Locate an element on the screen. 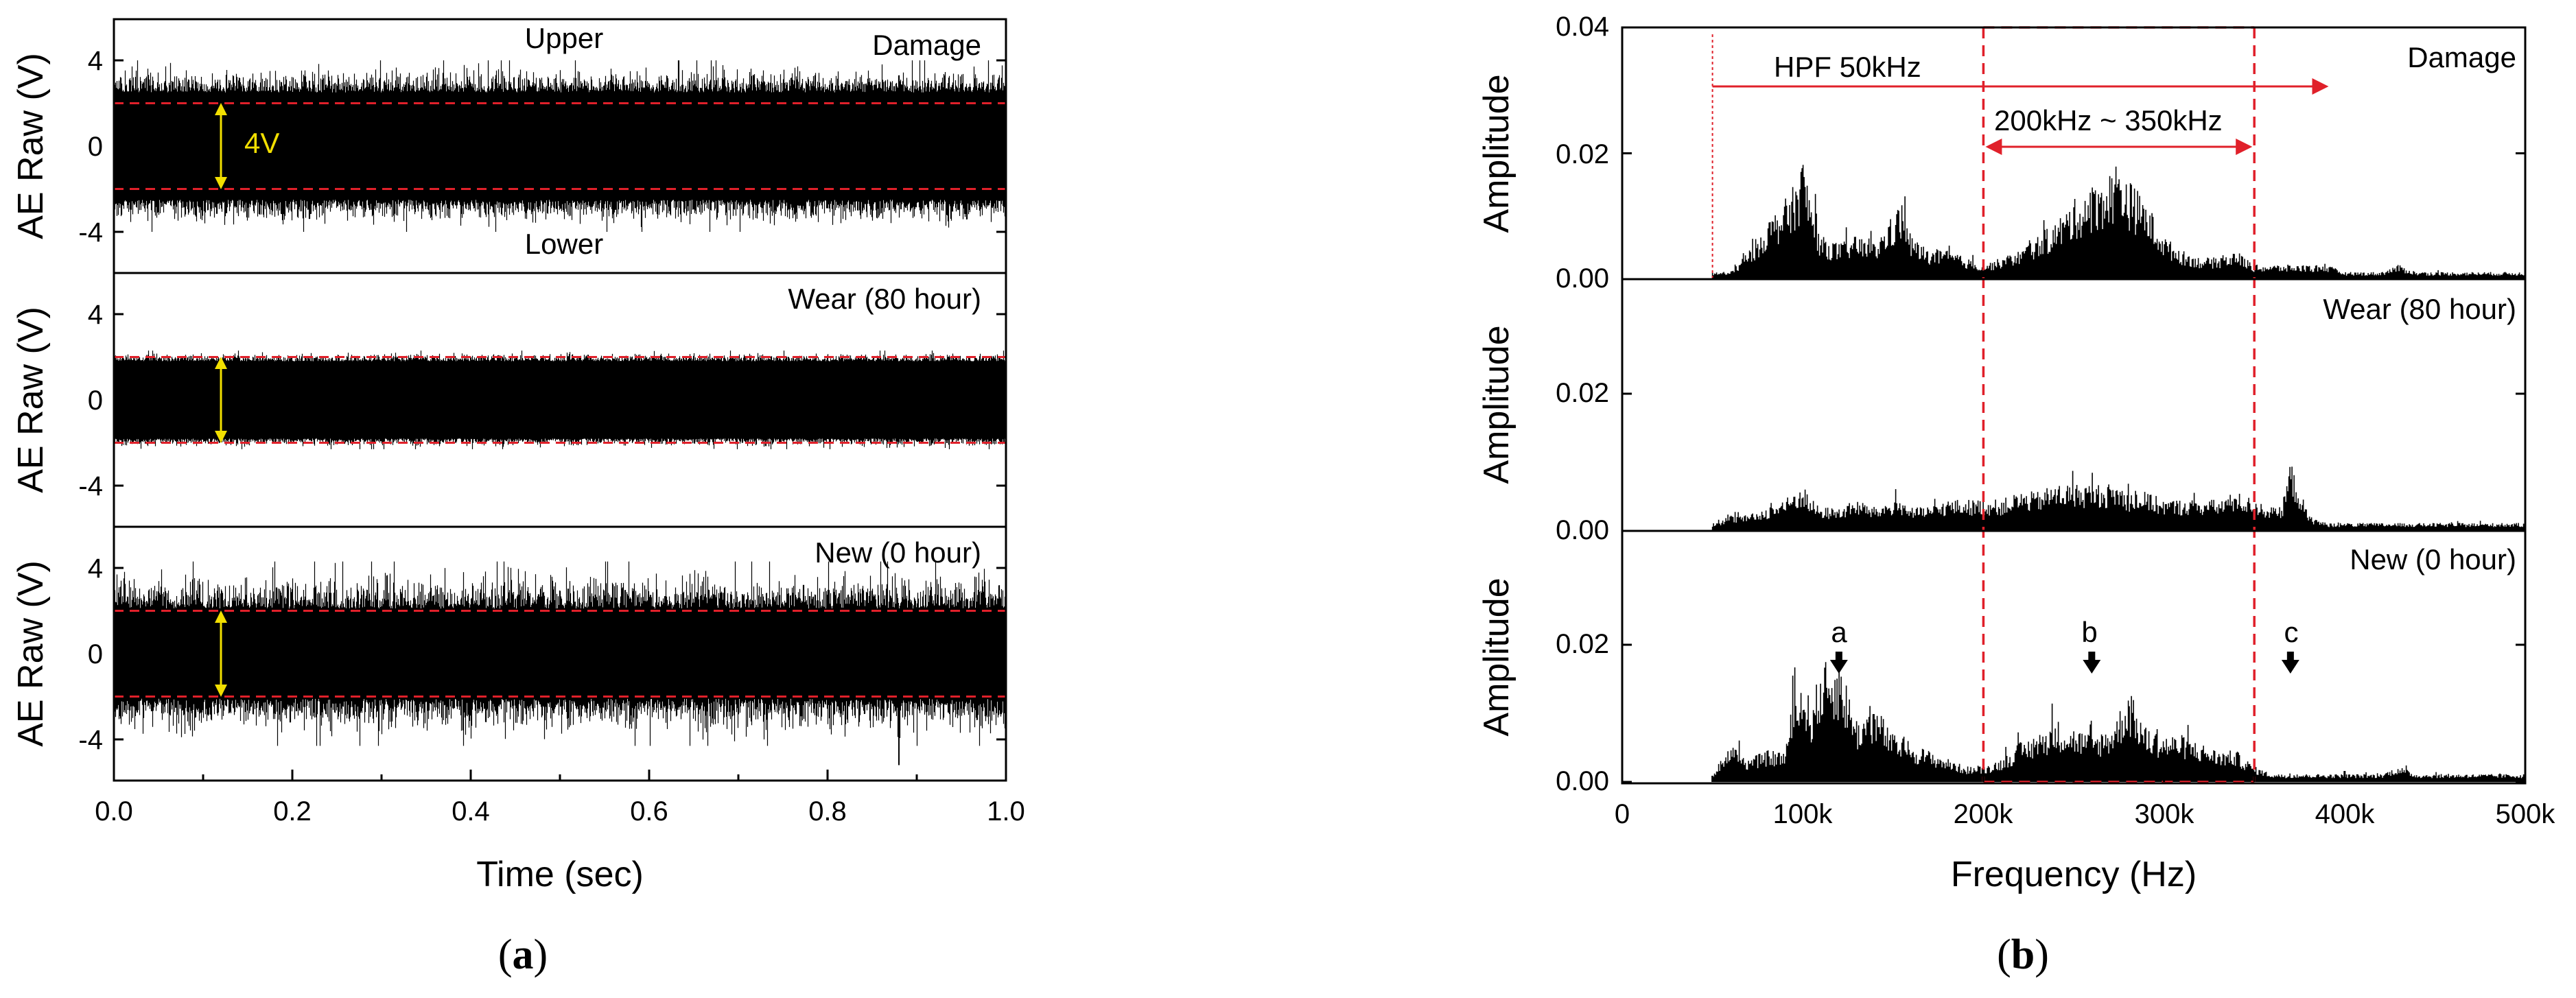  a-xtick-3: 0.6 is located at coordinates (649, 812).